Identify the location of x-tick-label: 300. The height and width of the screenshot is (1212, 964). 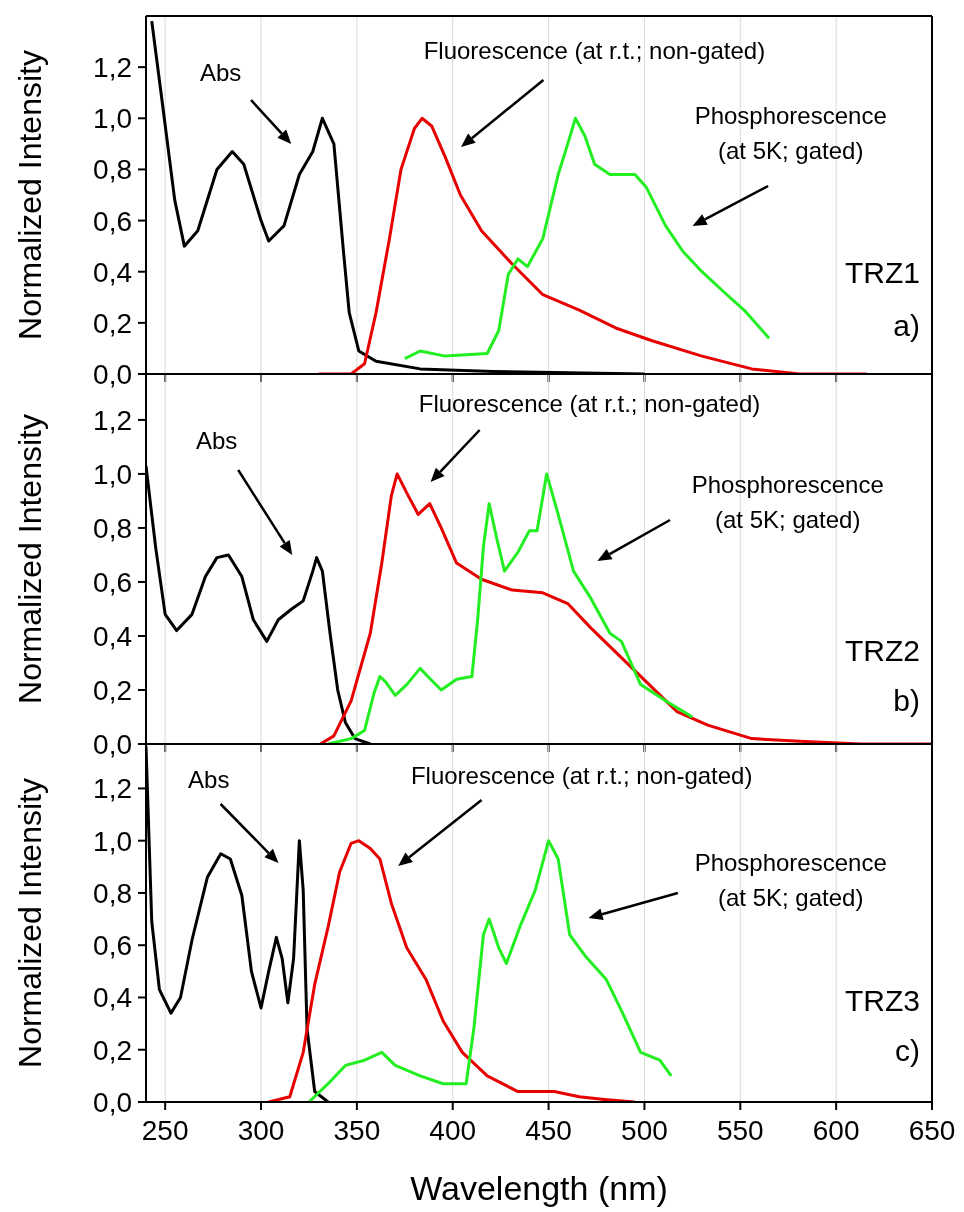
(261, 1130).